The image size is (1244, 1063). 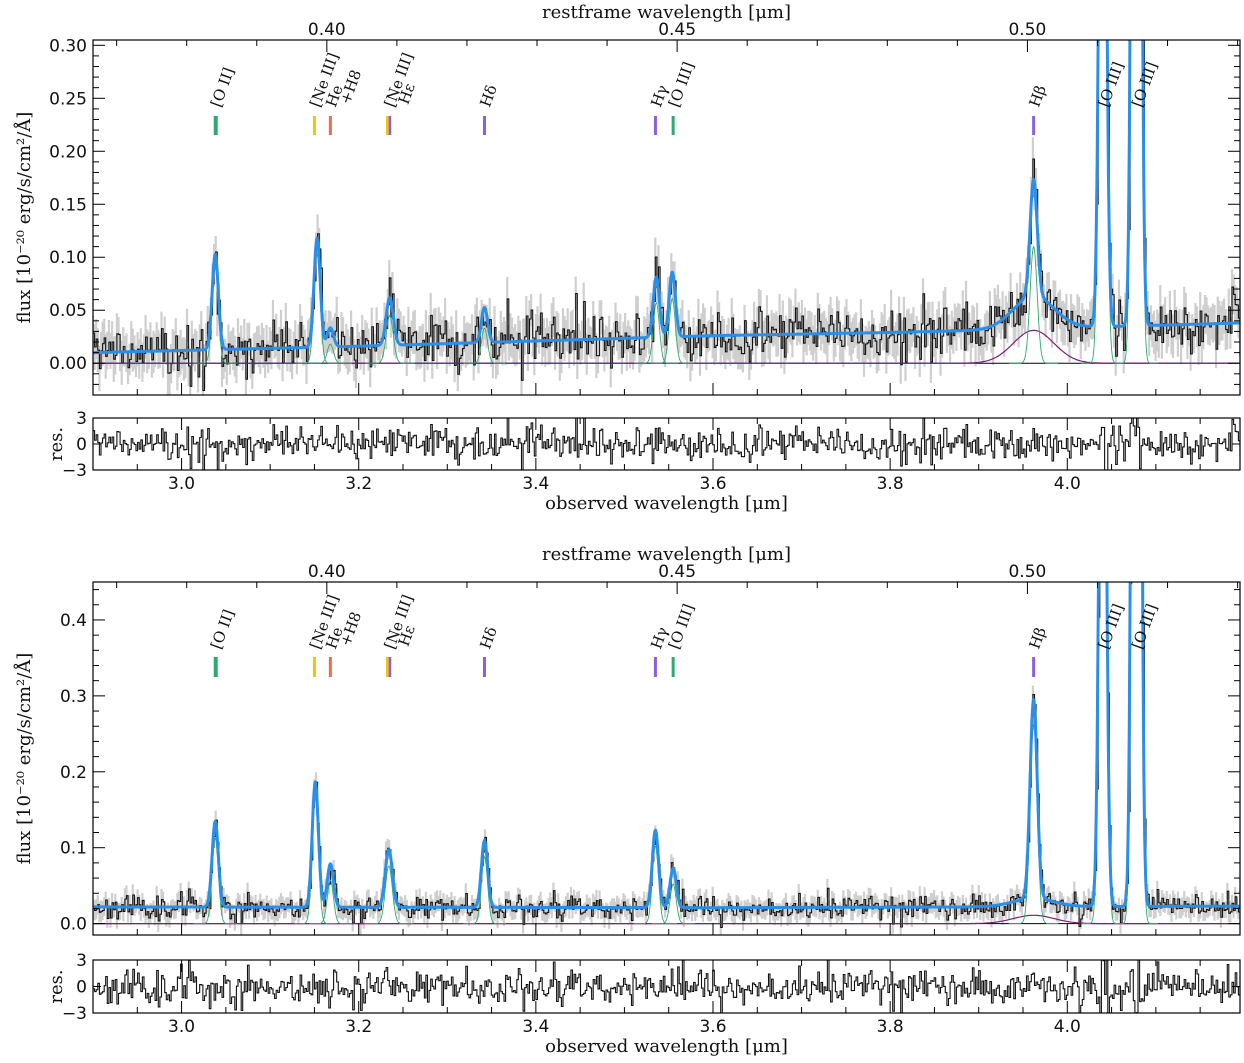 I want to click on y-tick-label: 0.25, so click(x=68, y=99).